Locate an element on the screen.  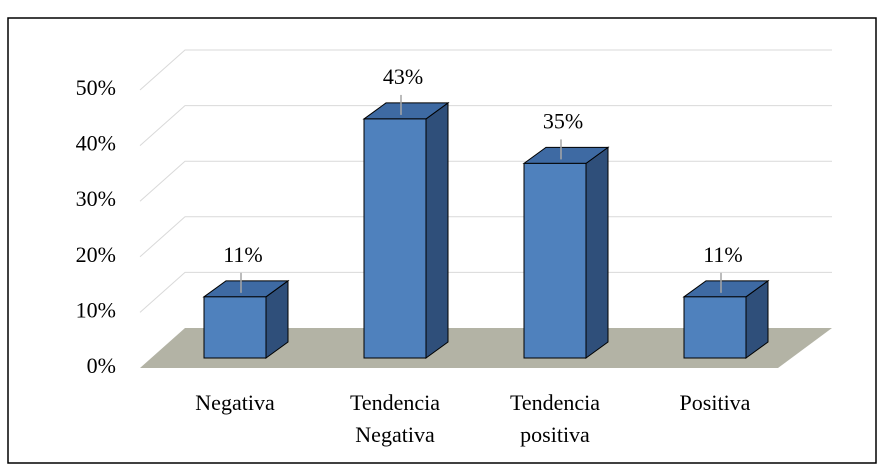
y-tick-label: 50% is located at coordinates (96, 87).